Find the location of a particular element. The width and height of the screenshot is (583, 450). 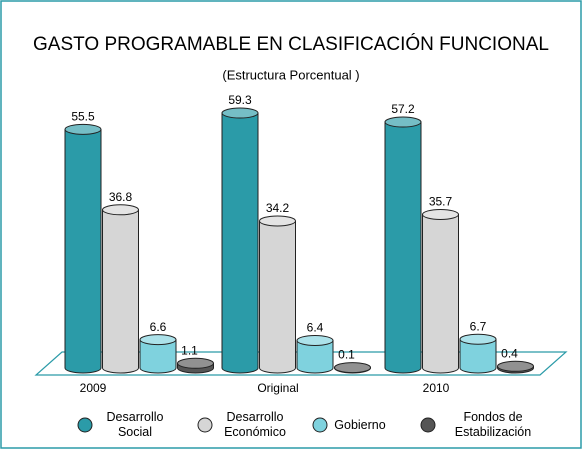

legend-label: Desarrollo Económico is located at coordinates (255, 424).